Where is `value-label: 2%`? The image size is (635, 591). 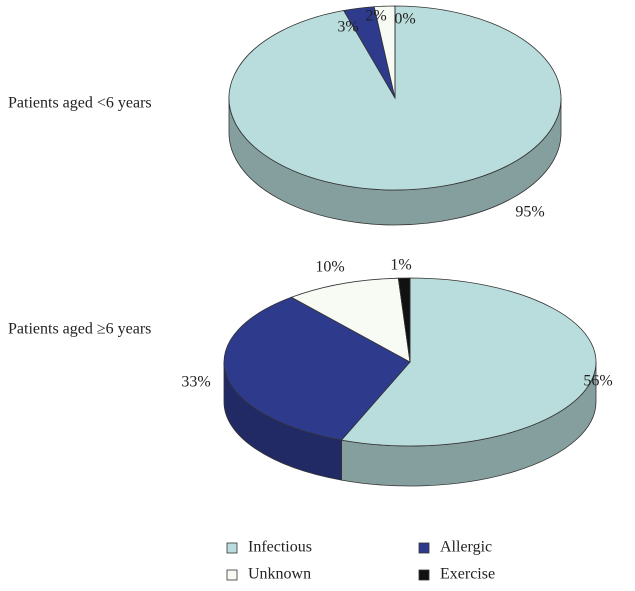 value-label: 2% is located at coordinates (375, 16).